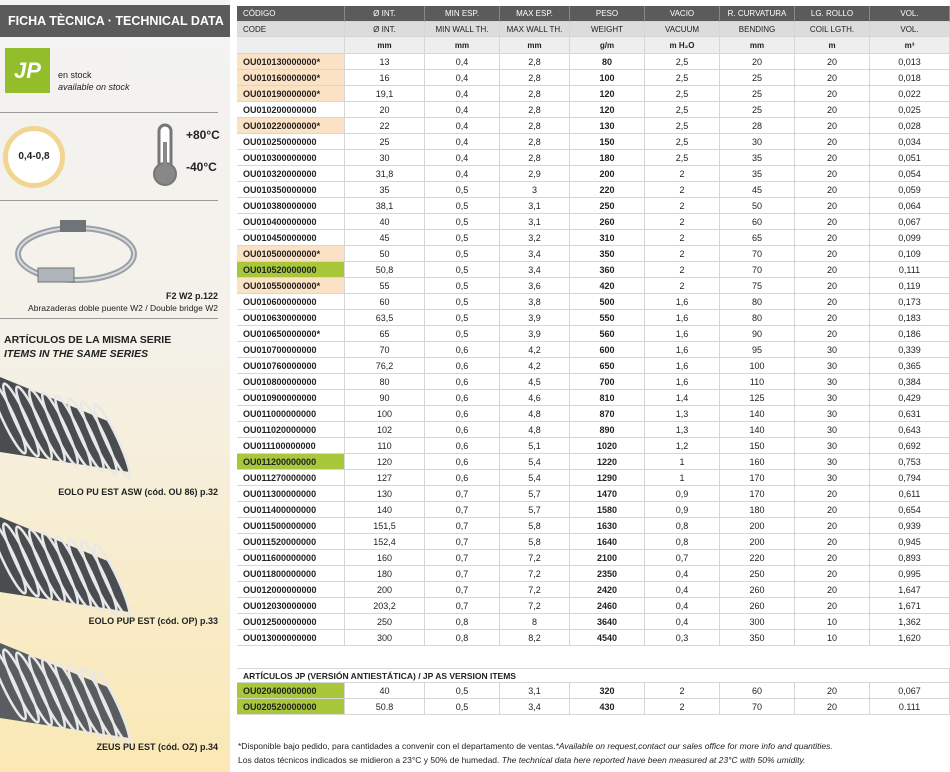 The image size is (950, 772). I want to click on value-cell: 13, so click(385, 62).